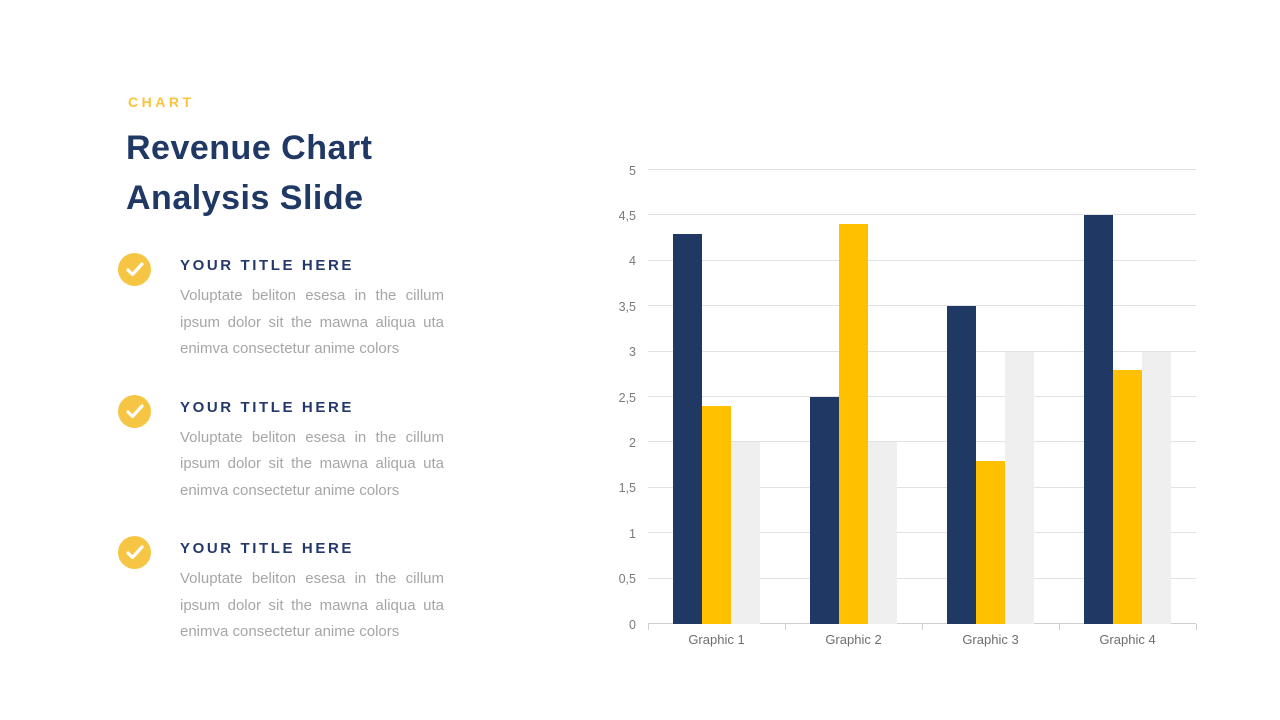  Describe the element at coordinates (922, 639) in the screenshot. I see `x-axis-labels: Graphic 1 Graphic 2 Graphic 3 Graphic 4` at that location.